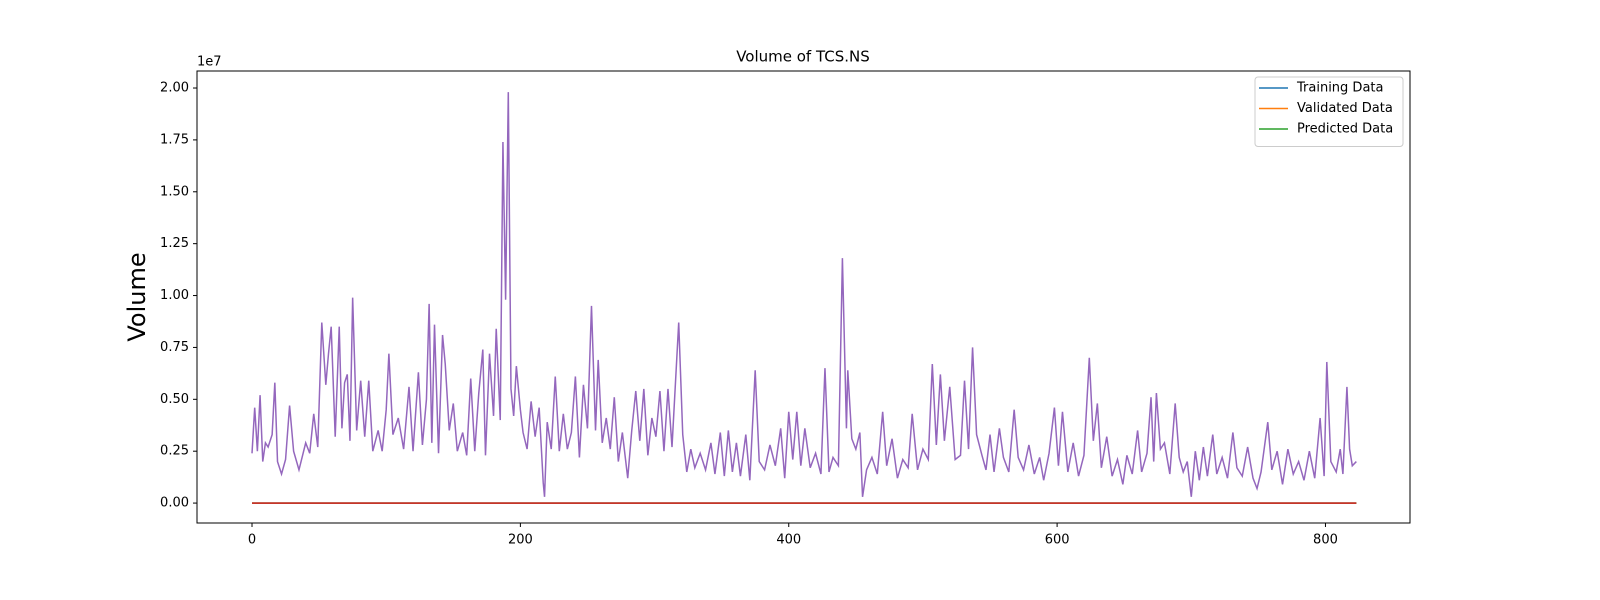 The width and height of the screenshot is (1600, 600). I want to click on y-tick-label: 1.75, so click(174, 139).